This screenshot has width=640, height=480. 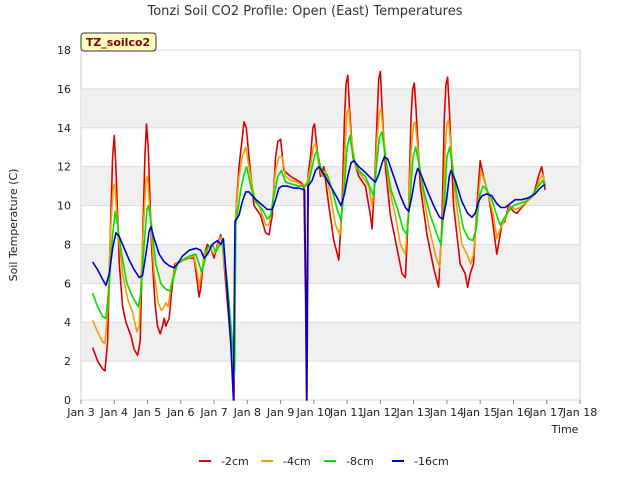 I want to click on x-tick-label: Jan 4, so click(x=114, y=412).